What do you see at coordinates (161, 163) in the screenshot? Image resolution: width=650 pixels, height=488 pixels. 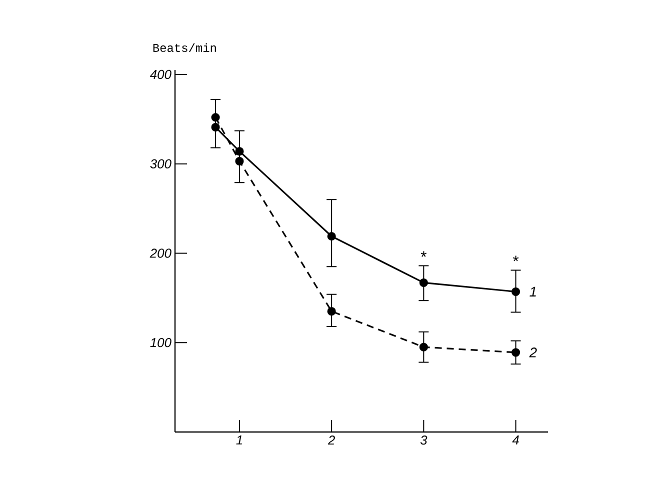 I see `y-tick-label: 300` at bounding box center [161, 163].